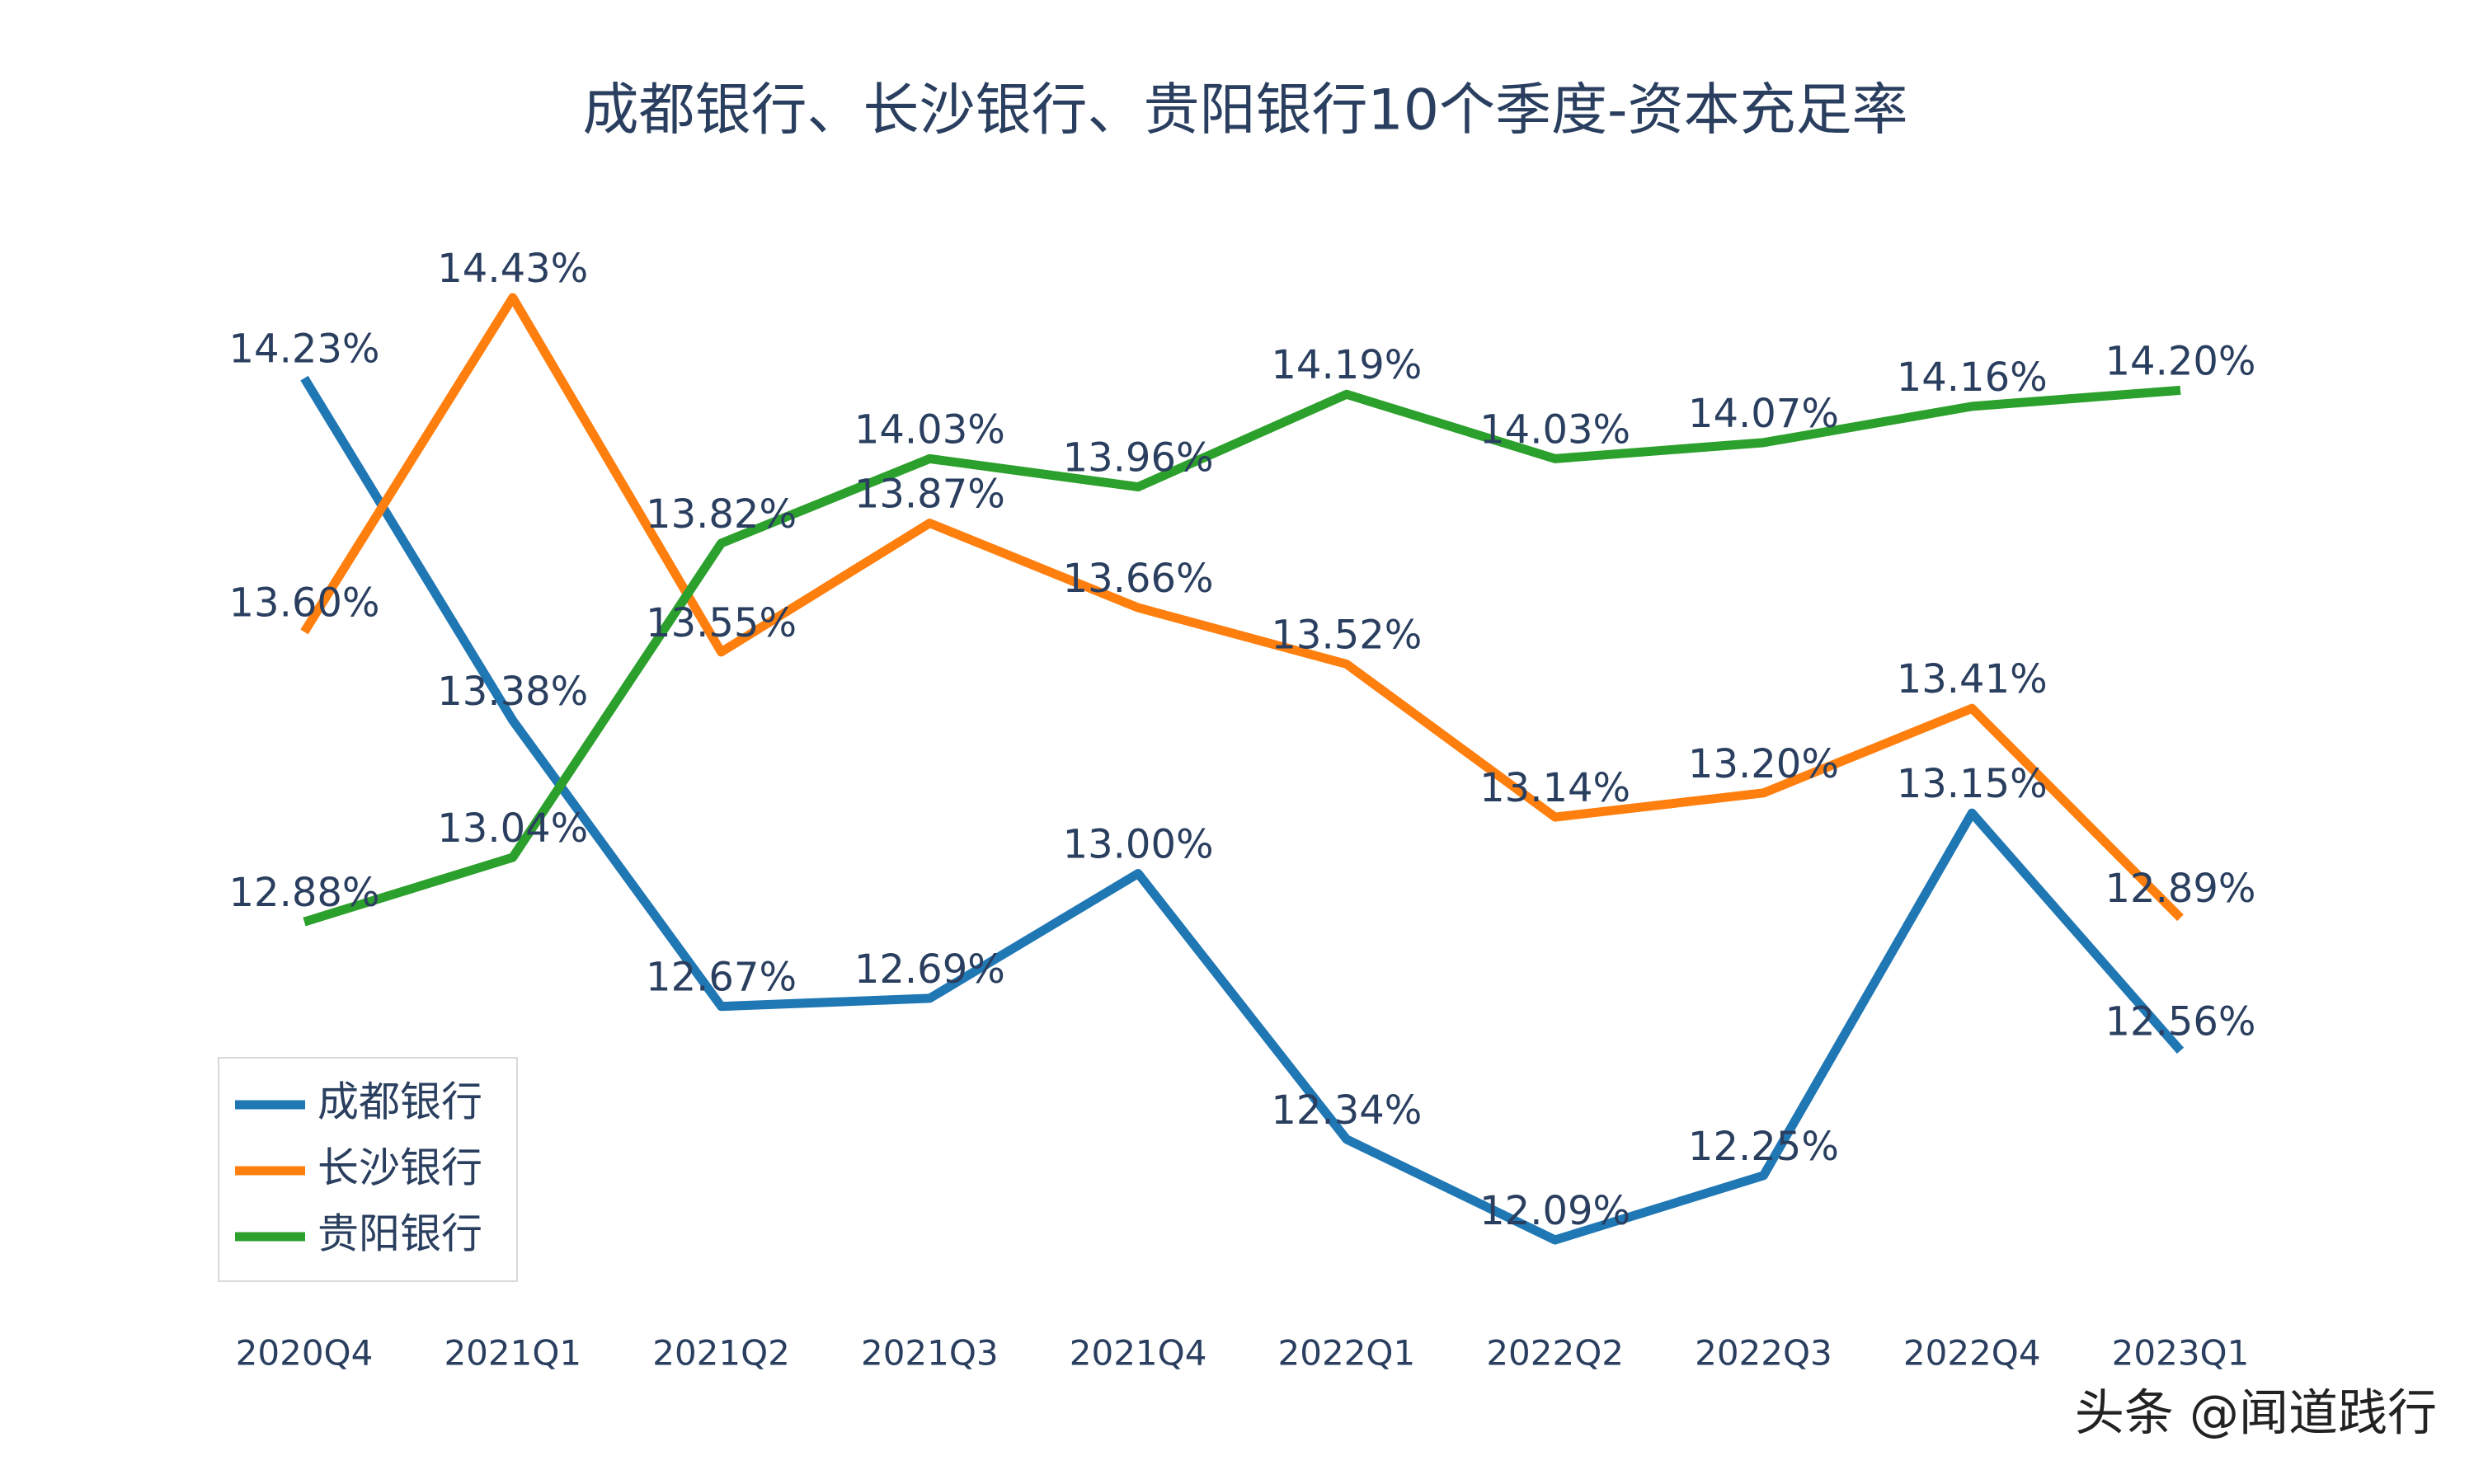 Image resolution: width=2474 pixels, height=1484 pixels. I want to click on data-label: 13.82%, so click(721, 514).